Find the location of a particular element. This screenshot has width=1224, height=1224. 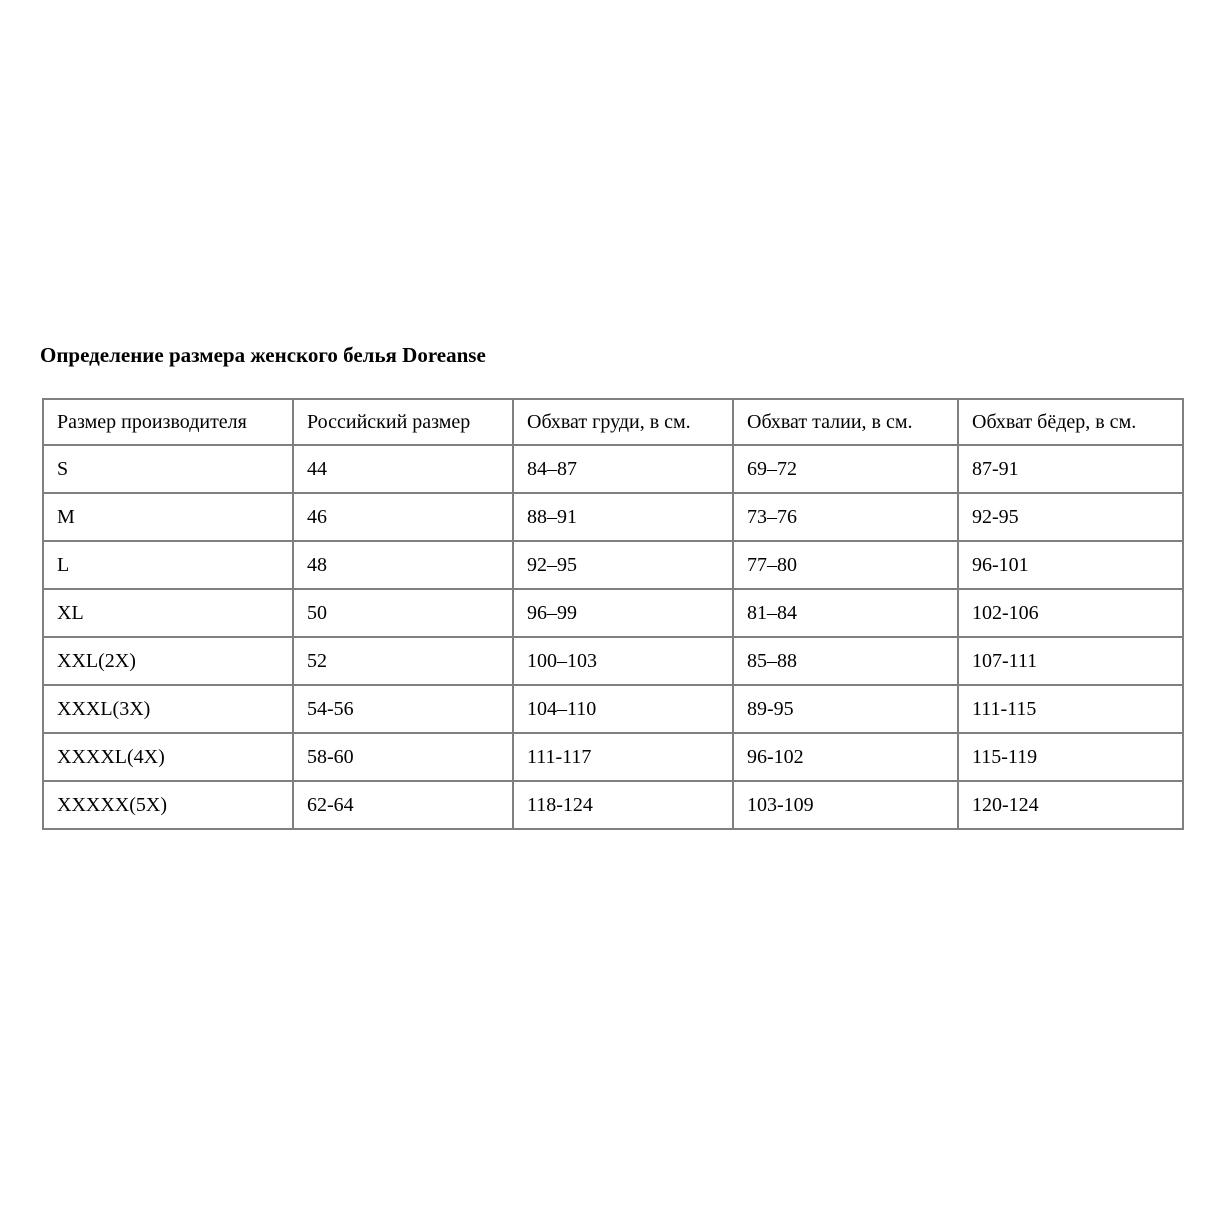

table-cell: 120-124 is located at coordinates (1070, 805).